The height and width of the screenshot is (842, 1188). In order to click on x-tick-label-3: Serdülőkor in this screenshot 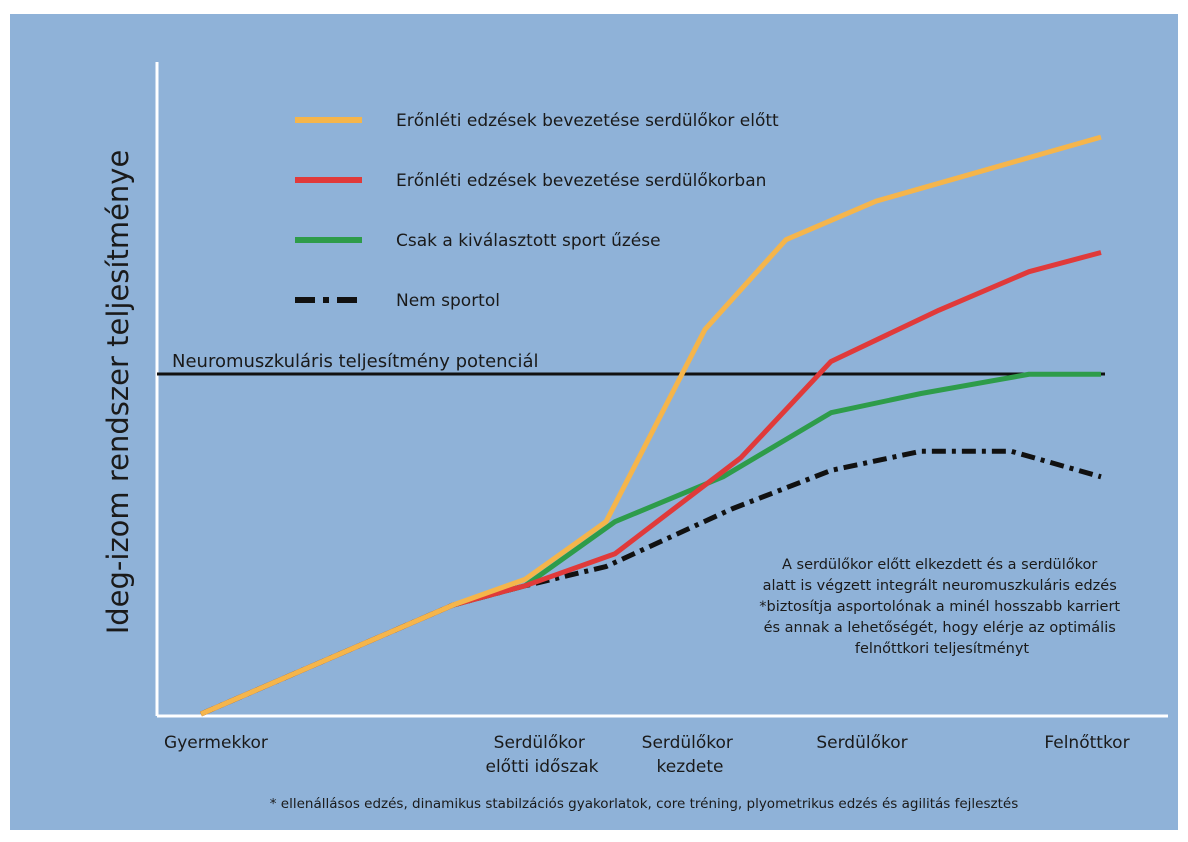, I will do `click(861, 743)`.